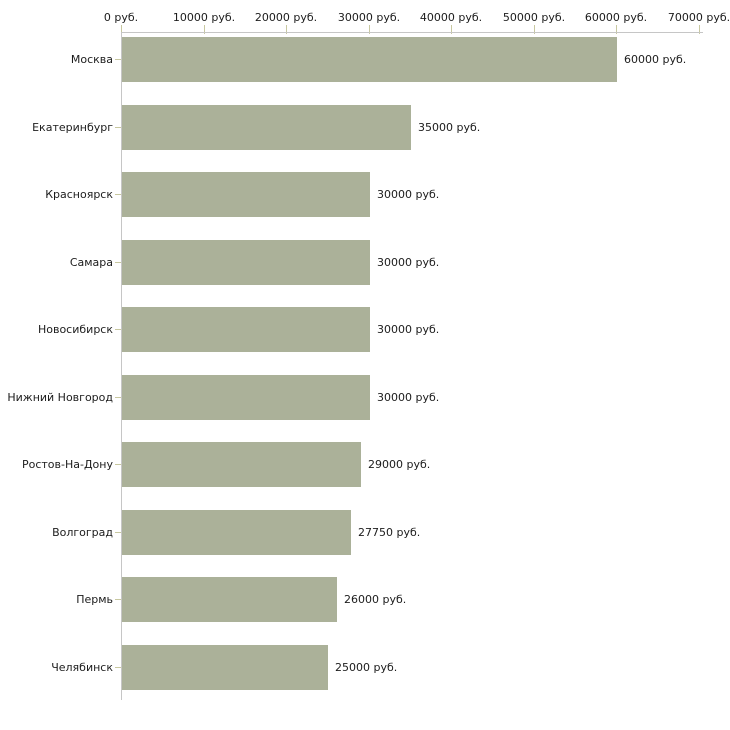 The width and height of the screenshot is (730, 730). Describe the element at coordinates (655, 59) in the screenshot. I see `value-label: 60000 руб.` at that location.